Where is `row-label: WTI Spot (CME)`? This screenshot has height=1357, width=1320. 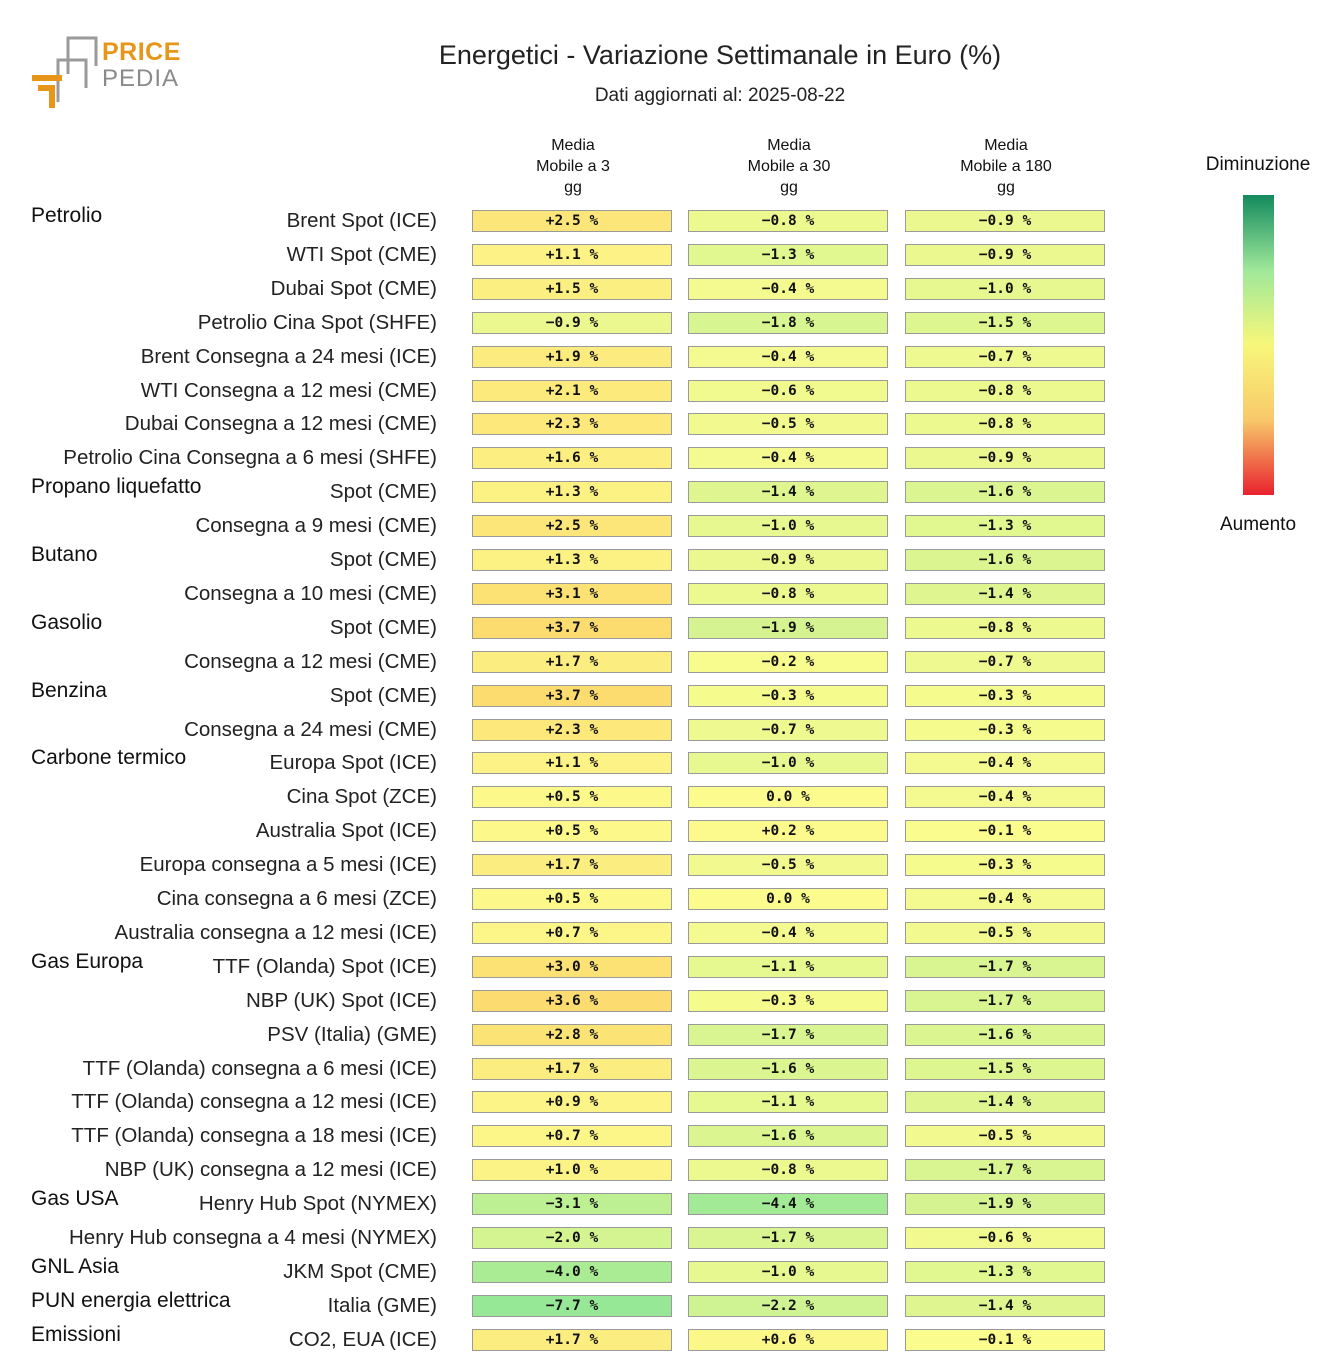
row-label: WTI Spot (CME) is located at coordinates (361, 254).